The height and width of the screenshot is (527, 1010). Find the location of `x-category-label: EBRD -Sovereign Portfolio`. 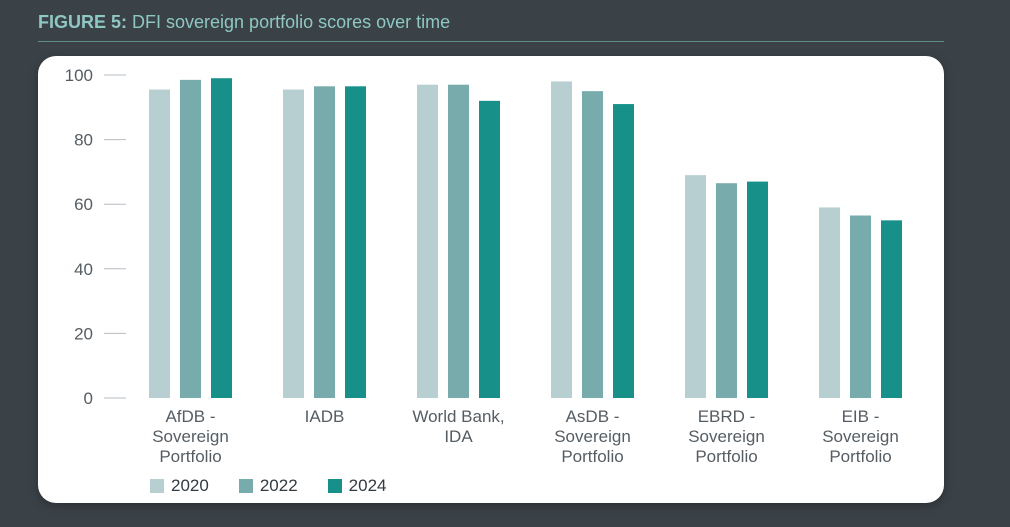

x-category-label: EBRD -Sovereign Portfolio is located at coordinates (726, 436).